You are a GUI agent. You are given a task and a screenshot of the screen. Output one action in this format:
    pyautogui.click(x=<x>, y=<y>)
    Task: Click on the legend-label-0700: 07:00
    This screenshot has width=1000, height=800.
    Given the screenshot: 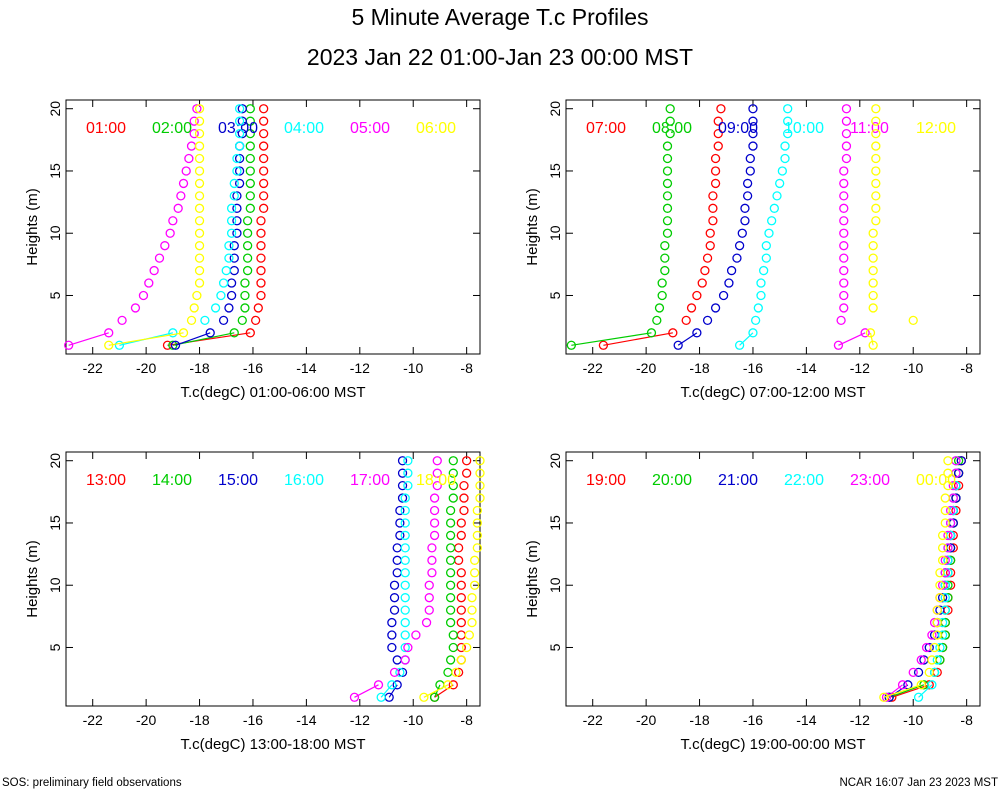 What is the action you would take?
    pyautogui.click(x=606, y=128)
    